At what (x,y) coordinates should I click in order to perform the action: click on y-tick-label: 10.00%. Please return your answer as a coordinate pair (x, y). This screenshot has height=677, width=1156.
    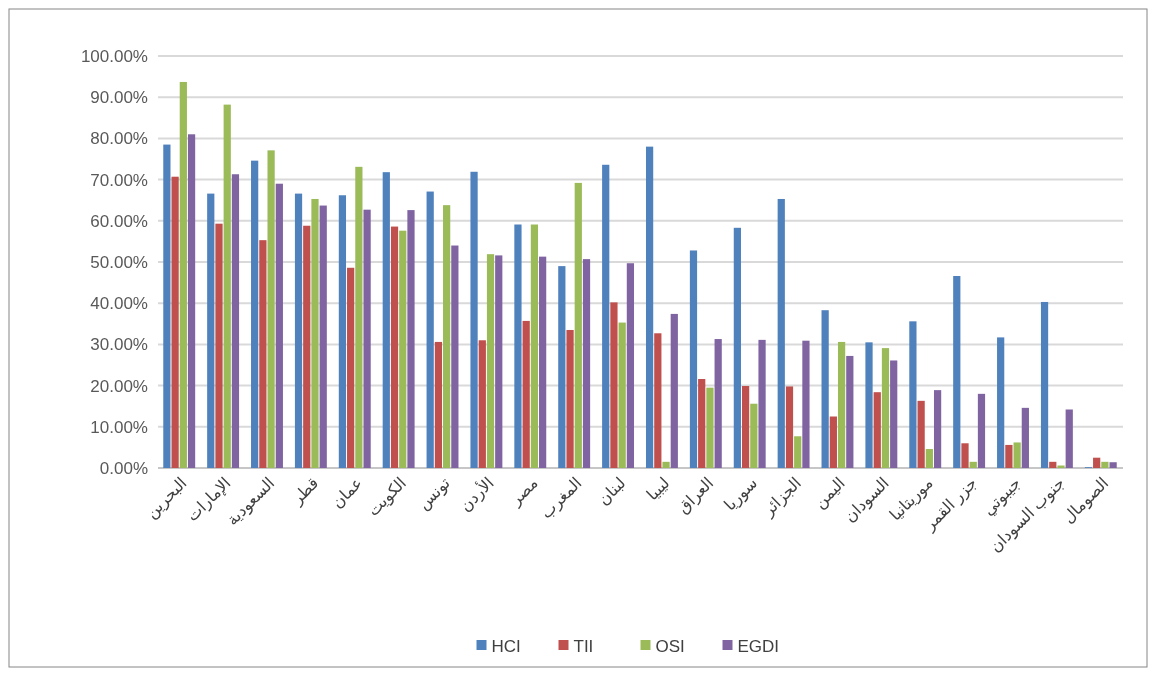
    Looking at the image, I should click on (119, 427).